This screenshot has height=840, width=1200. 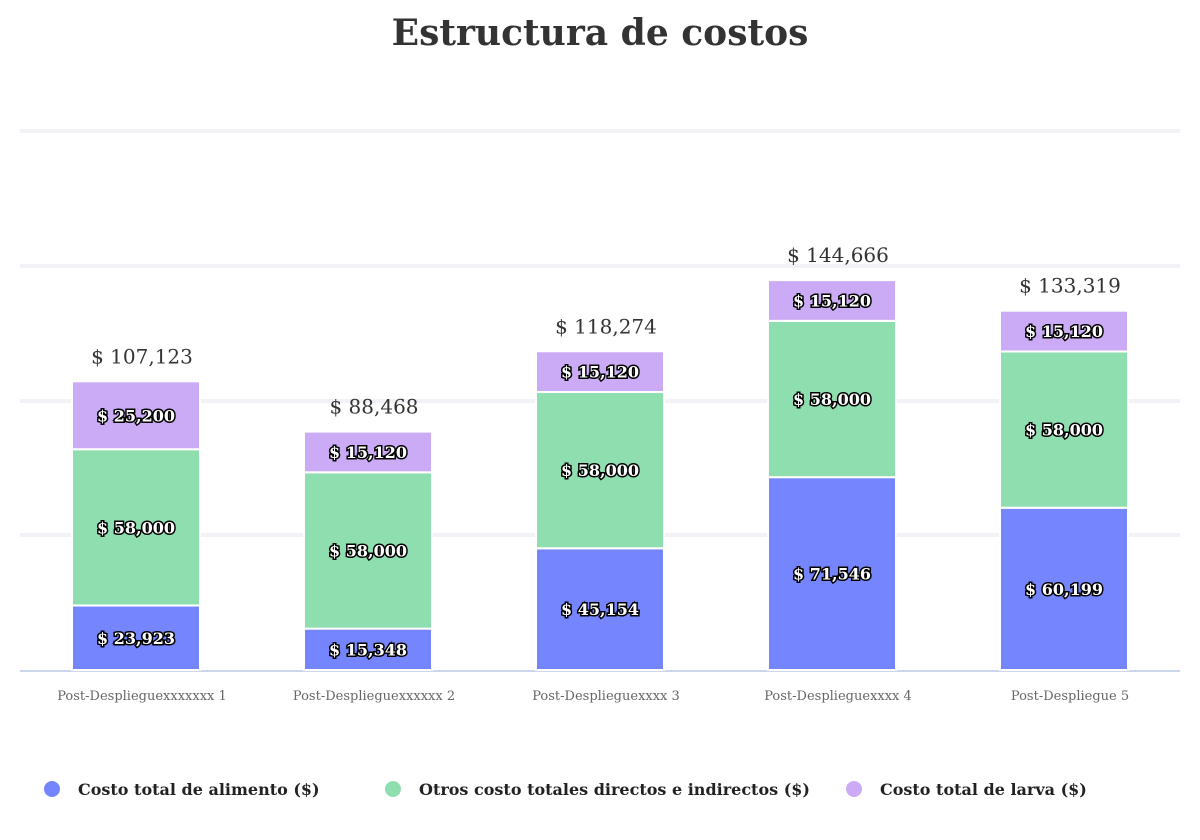 I want to click on data-label: $ 25,200, so click(x=136, y=415).